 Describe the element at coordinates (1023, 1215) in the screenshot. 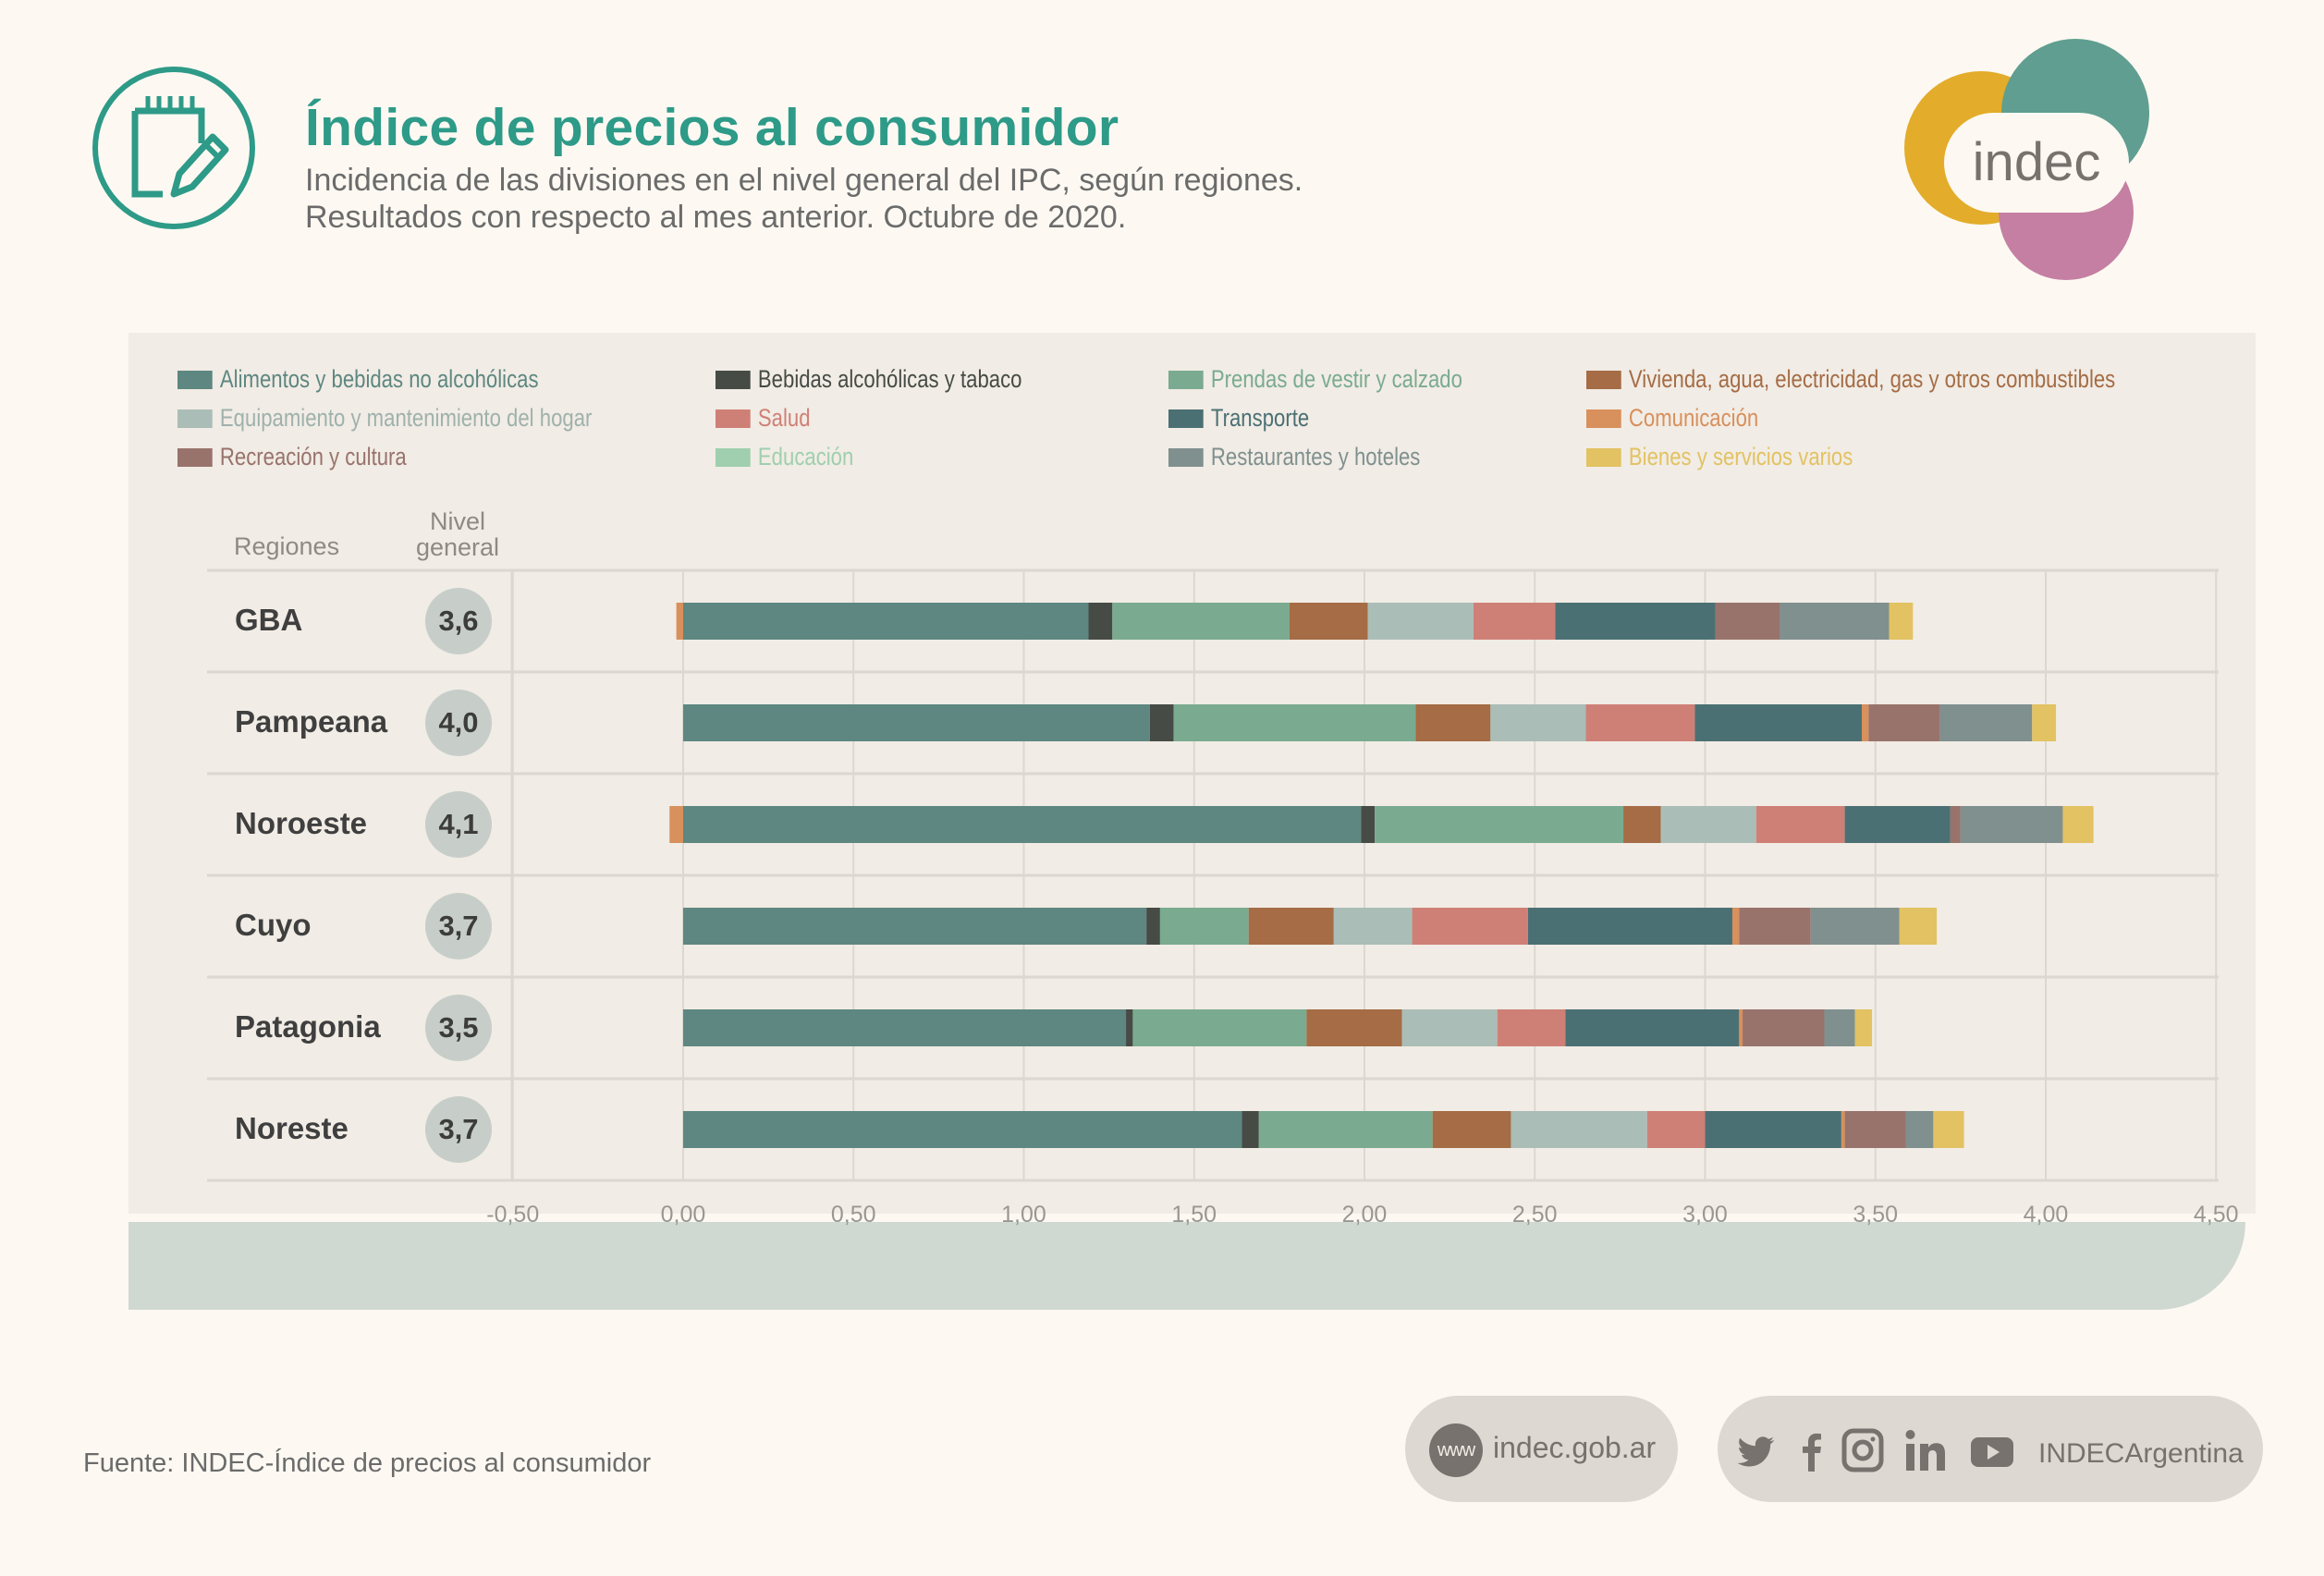

I see `x-tick-label: 1,00` at that location.